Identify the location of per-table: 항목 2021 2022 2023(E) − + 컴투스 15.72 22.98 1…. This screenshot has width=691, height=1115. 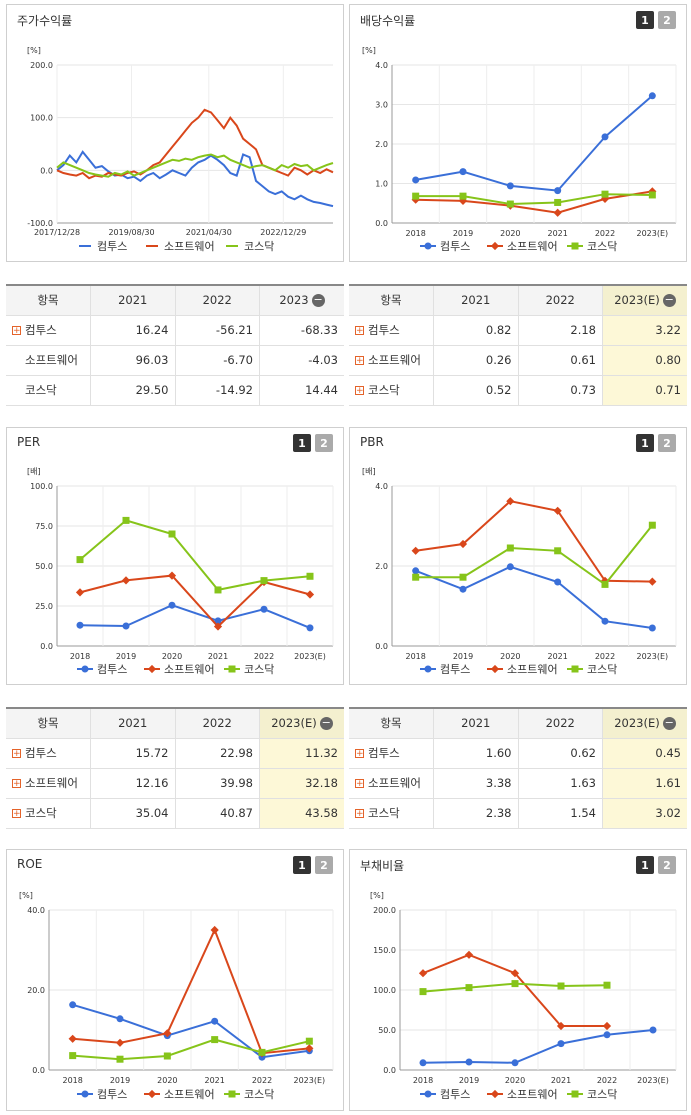
(175, 768).